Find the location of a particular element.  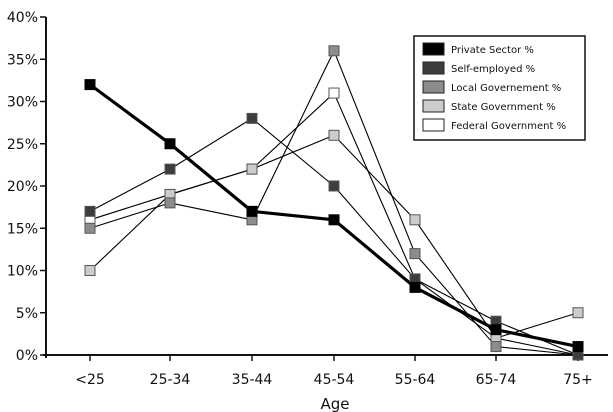

x-tick-label: <25 is located at coordinates (90, 380).